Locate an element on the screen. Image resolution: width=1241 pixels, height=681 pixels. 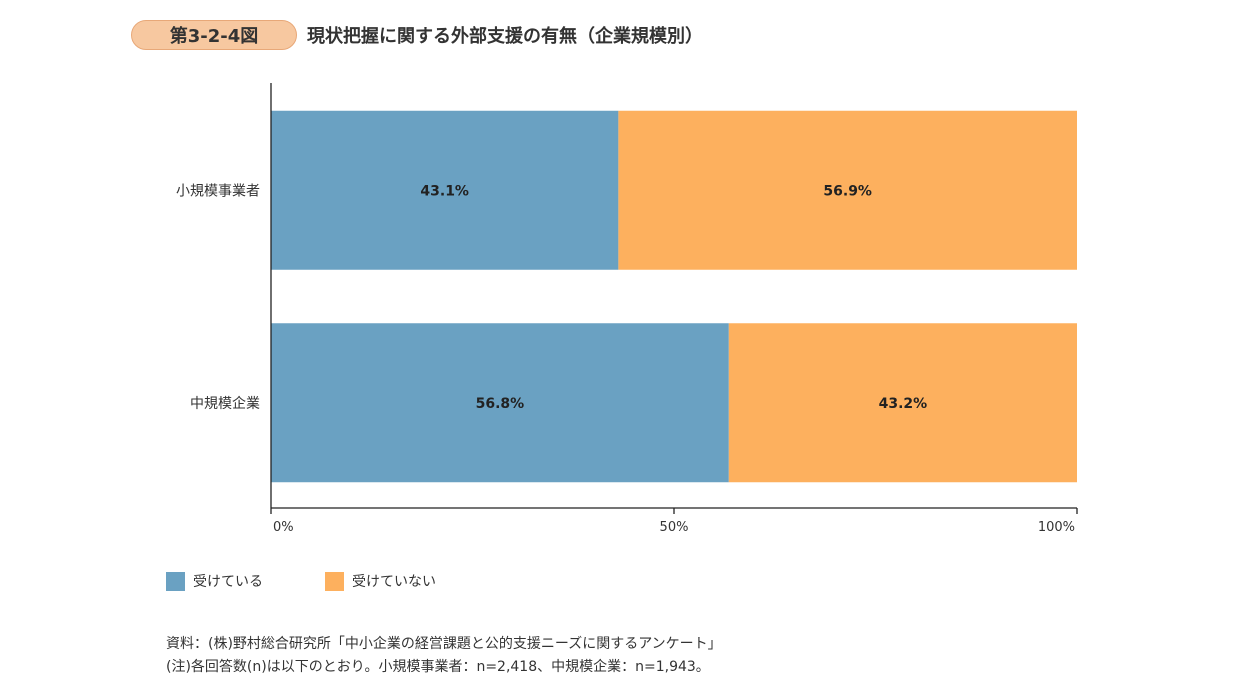
data-label-not-received-0: 56.9% is located at coordinates (847, 191).